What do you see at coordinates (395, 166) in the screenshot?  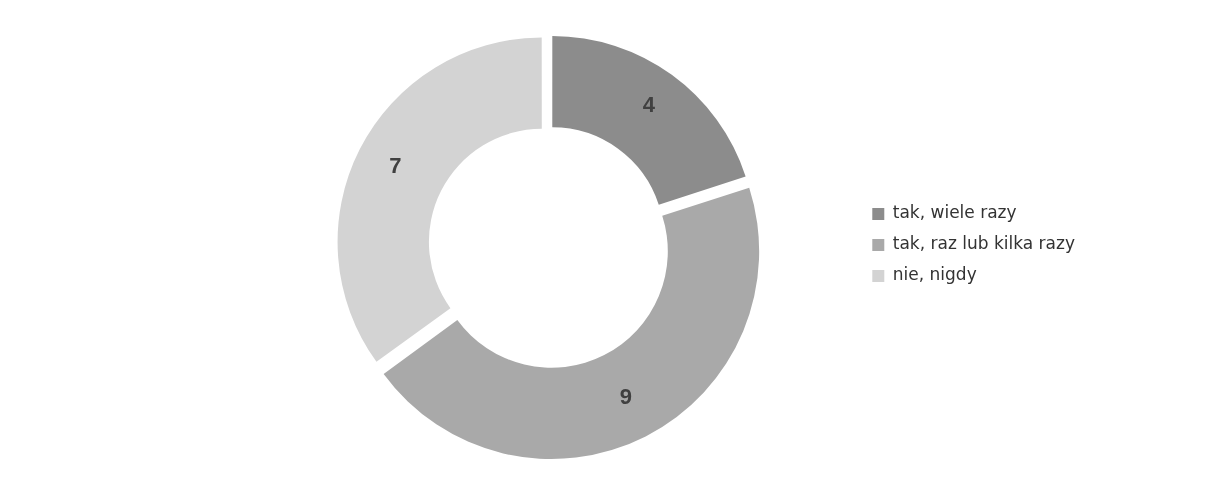 I see `data-label: 7` at bounding box center [395, 166].